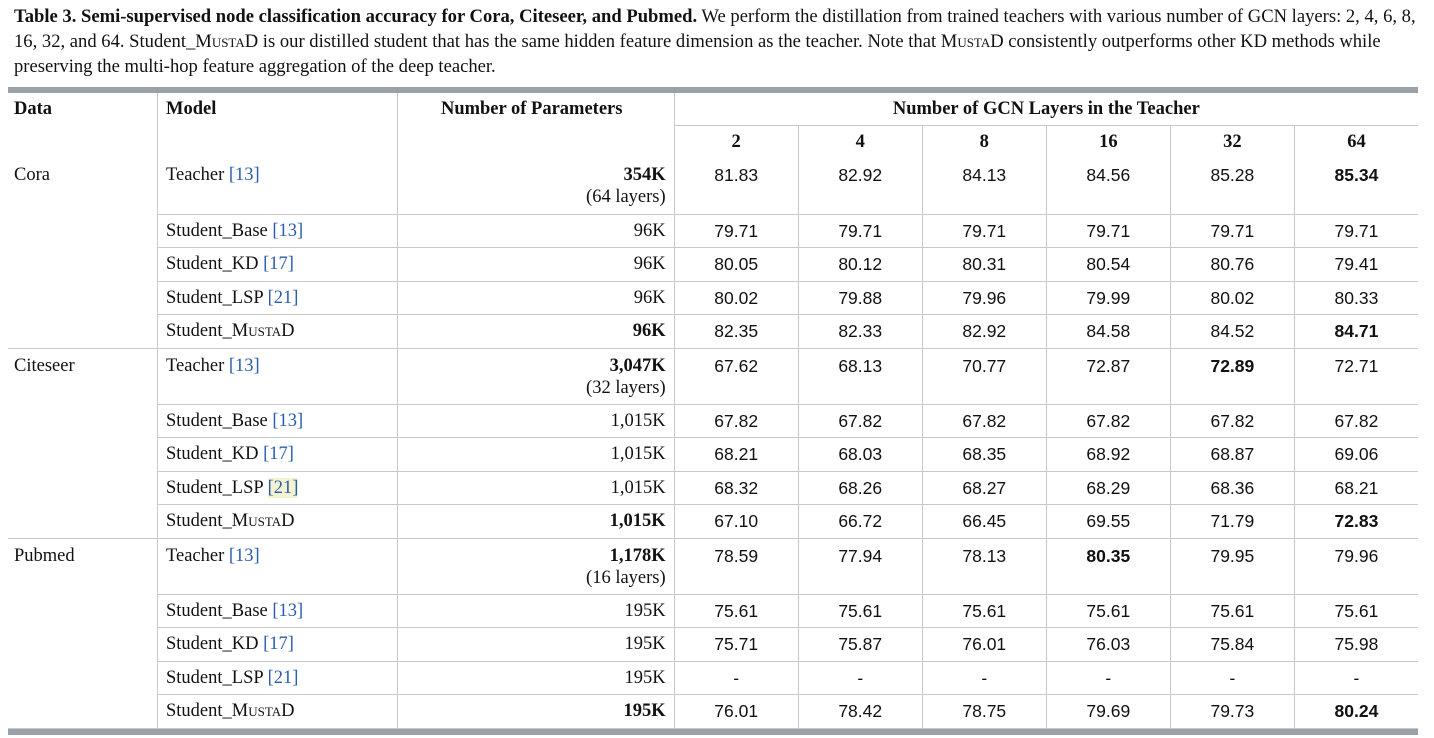  What do you see at coordinates (1108, 711) in the screenshot?
I see `accuracy-cell: 79.69` at bounding box center [1108, 711].